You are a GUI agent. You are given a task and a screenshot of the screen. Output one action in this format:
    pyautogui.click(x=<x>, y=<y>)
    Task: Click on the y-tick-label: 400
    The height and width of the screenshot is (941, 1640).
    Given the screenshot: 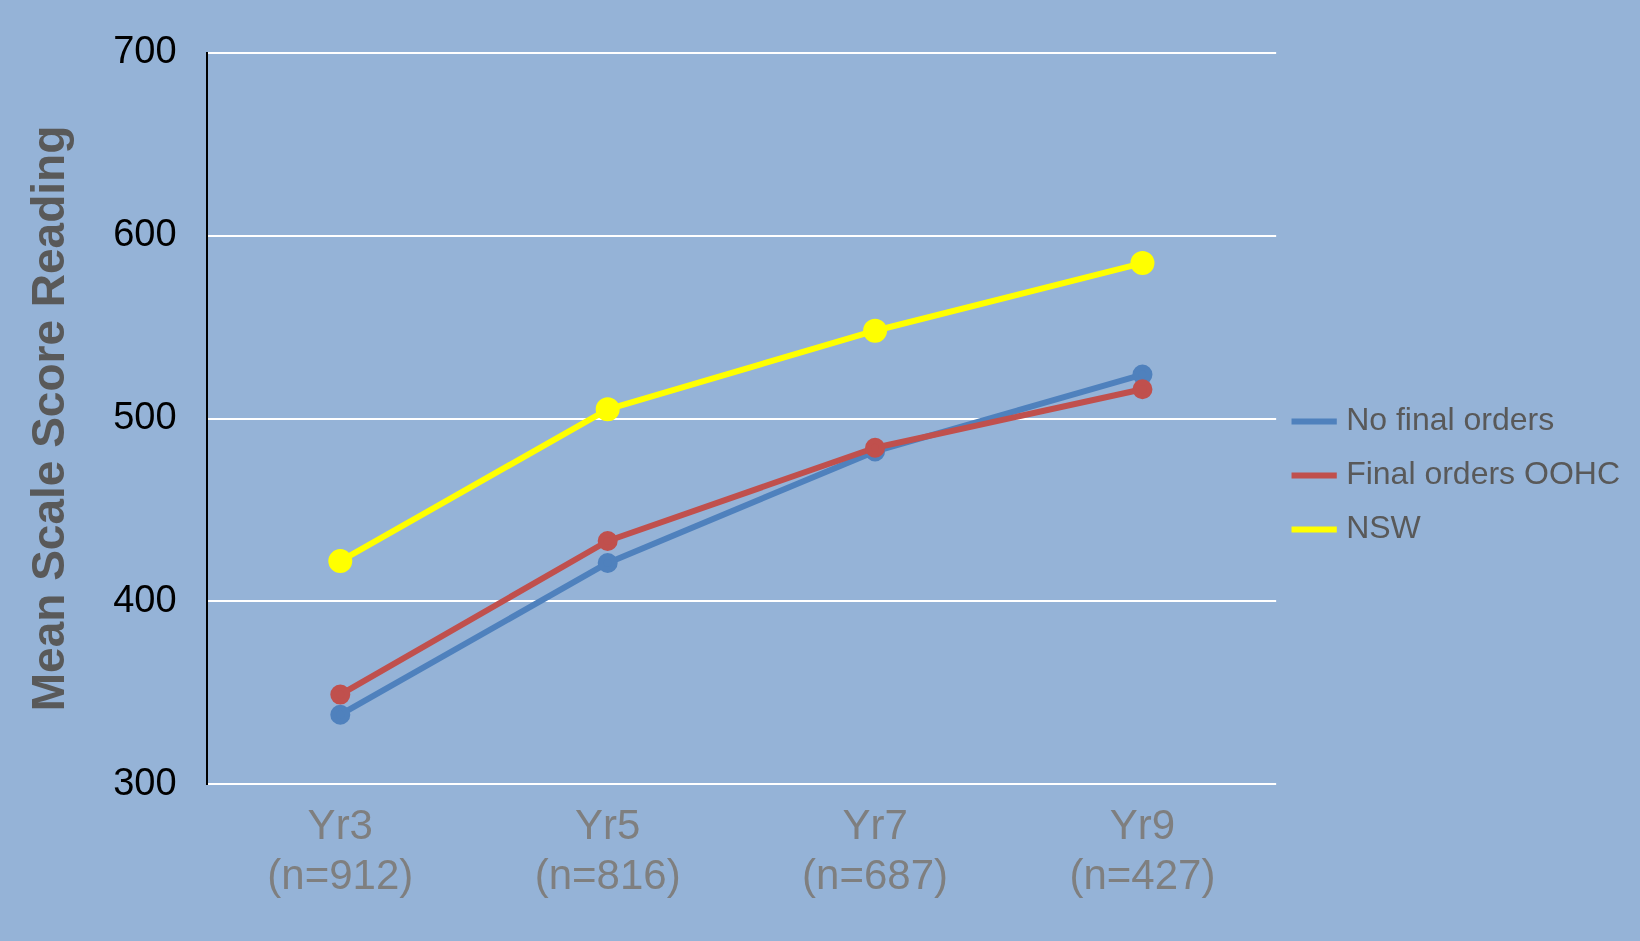 What is the action you would take?
    pyautogui.click(x=145, y=598)
    